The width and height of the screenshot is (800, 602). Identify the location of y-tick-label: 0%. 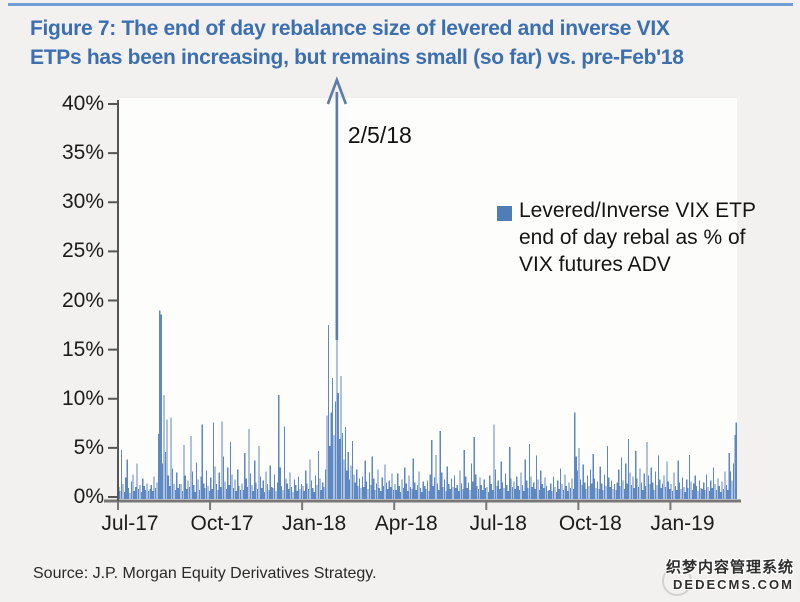
(88, 496).